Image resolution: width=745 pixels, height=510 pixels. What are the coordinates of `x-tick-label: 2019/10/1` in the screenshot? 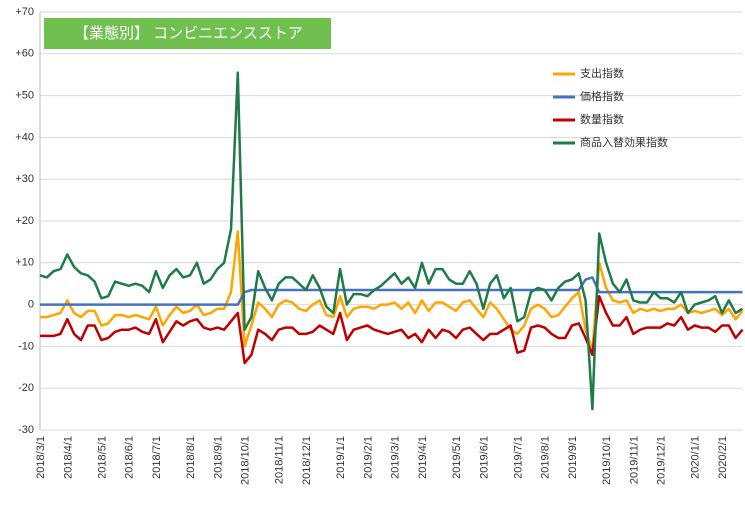 It's located at (607, 460).